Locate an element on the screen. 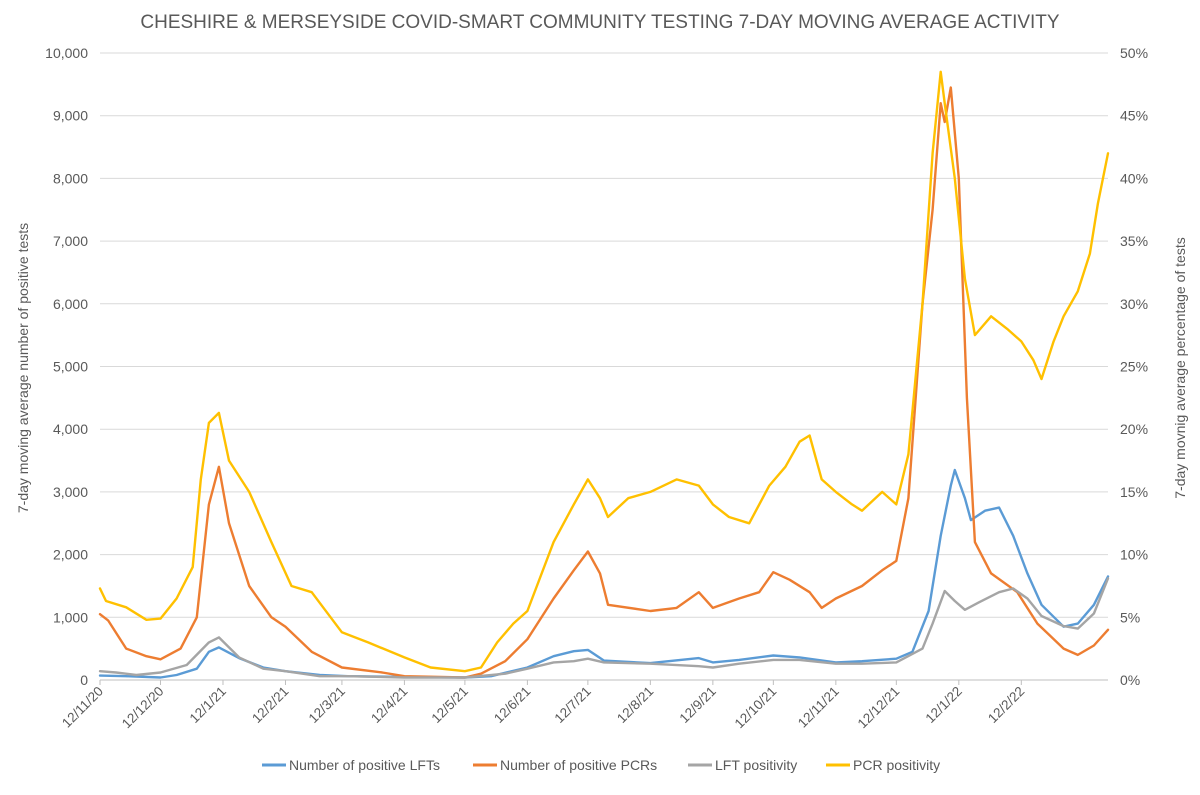 The width and height of the screenshot is (1200, 795). legend-label-lft-positivity: LFT positivity is located at coordinates (756, 765).